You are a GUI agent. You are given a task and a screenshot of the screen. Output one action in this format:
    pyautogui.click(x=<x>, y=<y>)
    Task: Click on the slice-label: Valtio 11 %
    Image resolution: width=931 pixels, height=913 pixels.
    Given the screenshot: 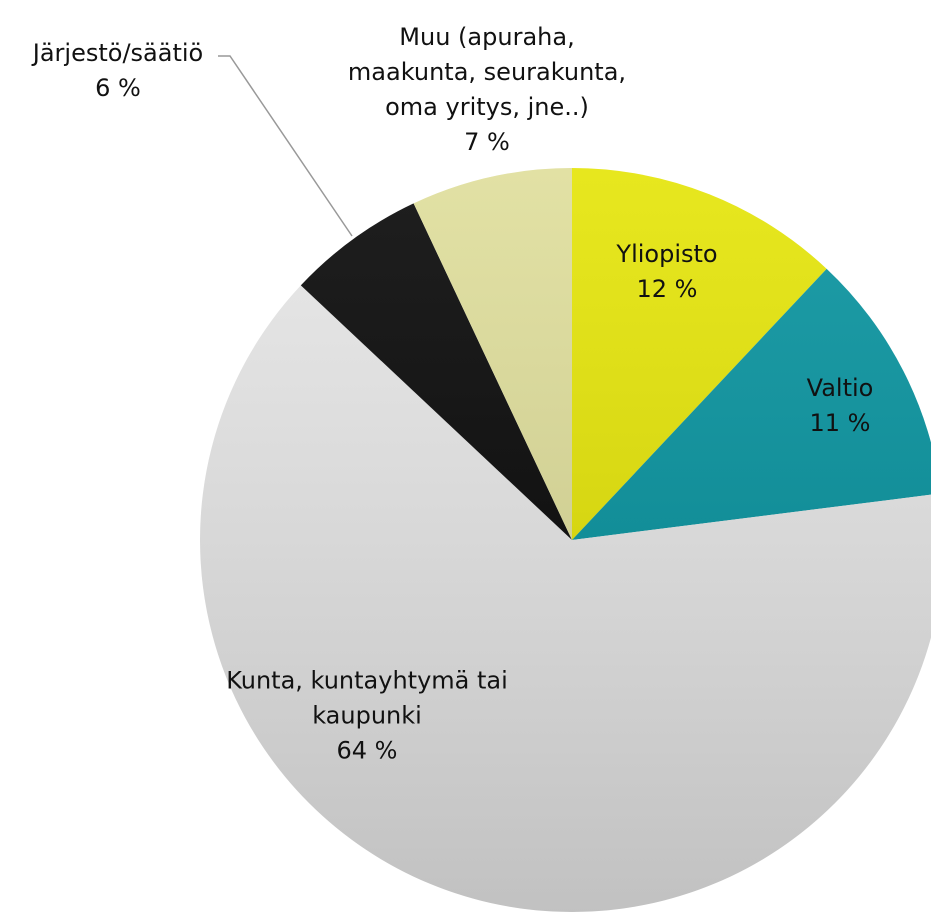 What is the action you would take?
    pyautogui.click(x=840, y=406)
    